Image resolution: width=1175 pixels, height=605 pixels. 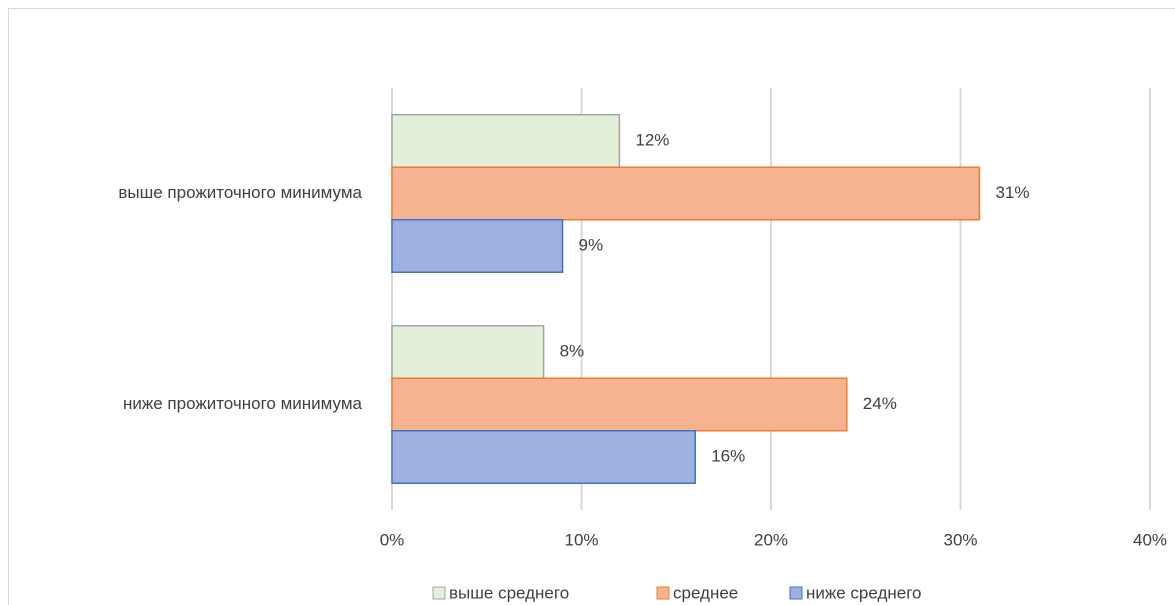 What do you see at coordinates (581, 539) in the screenshot?
I see `x-tick-label: 10%` at bounding box center [581, 539].